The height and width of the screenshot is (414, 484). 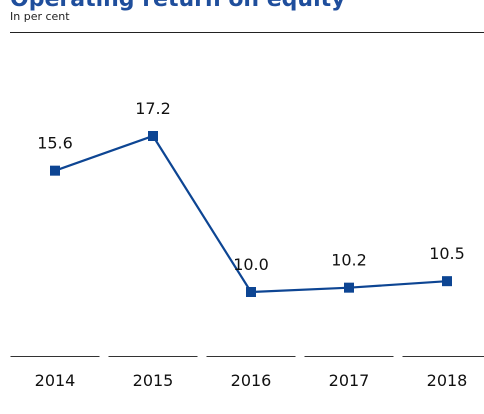 What do you see at coordinates (251, 264) in the screenshot?
I see `data-label: 10.0` at bounding box center [251, 264].